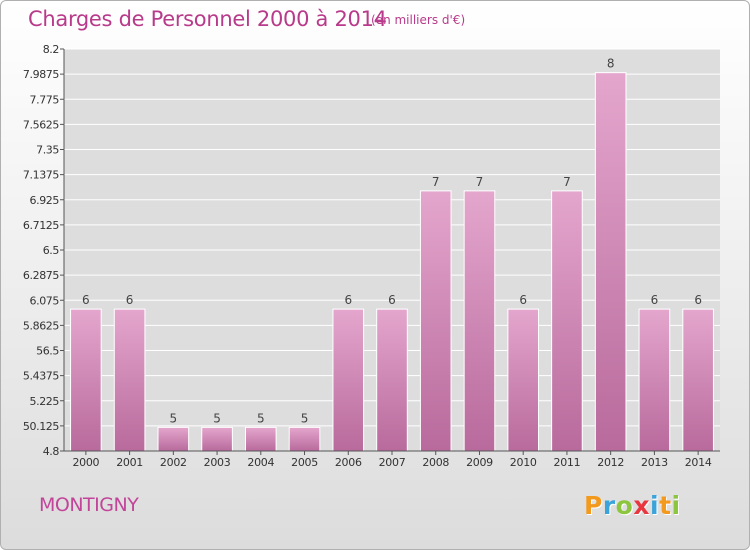  Describe the element at coordinates (41, 225) in the screenshot. I see `y-tick-label: 6.7125` at that location.